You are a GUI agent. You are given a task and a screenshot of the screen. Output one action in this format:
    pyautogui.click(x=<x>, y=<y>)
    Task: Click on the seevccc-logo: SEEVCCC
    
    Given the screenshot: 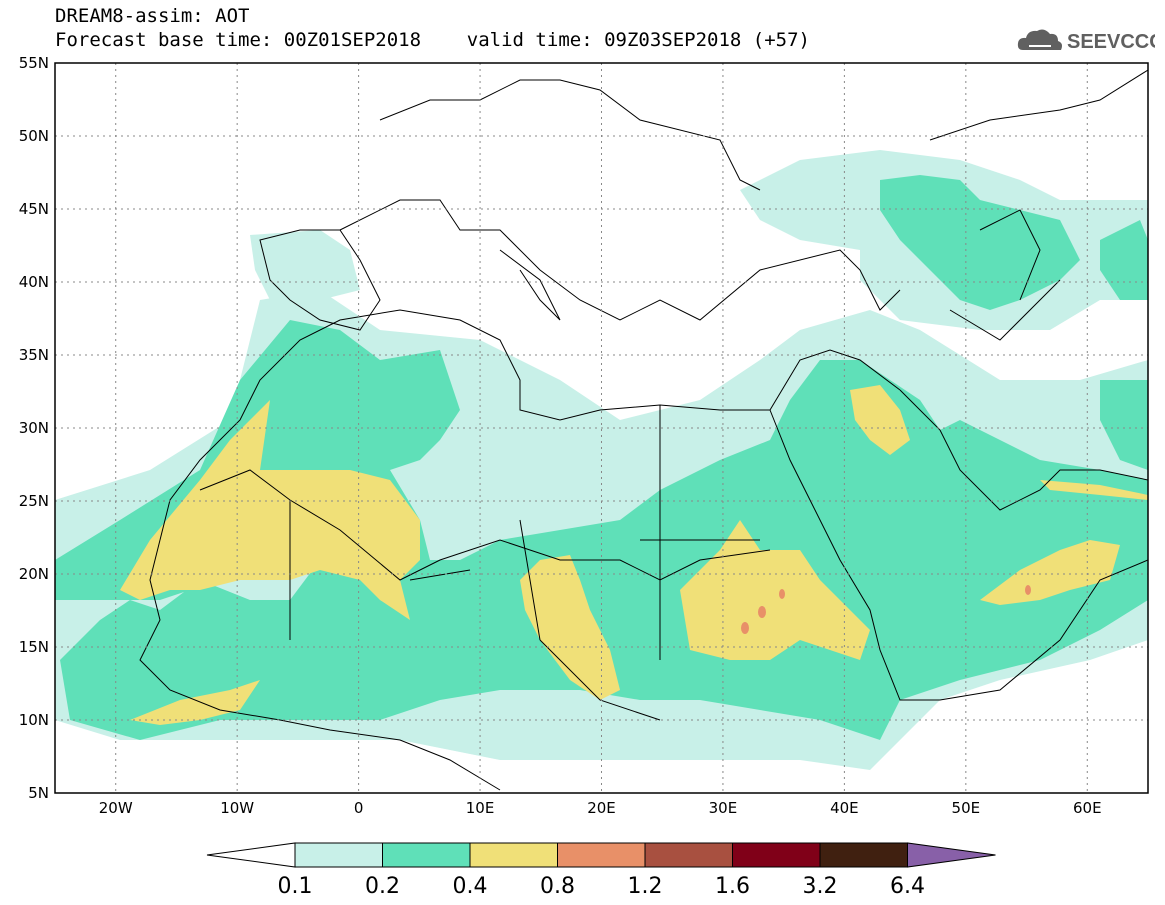 What is the action you would take?
    pyautogui.click(x=1086, y=41)
    